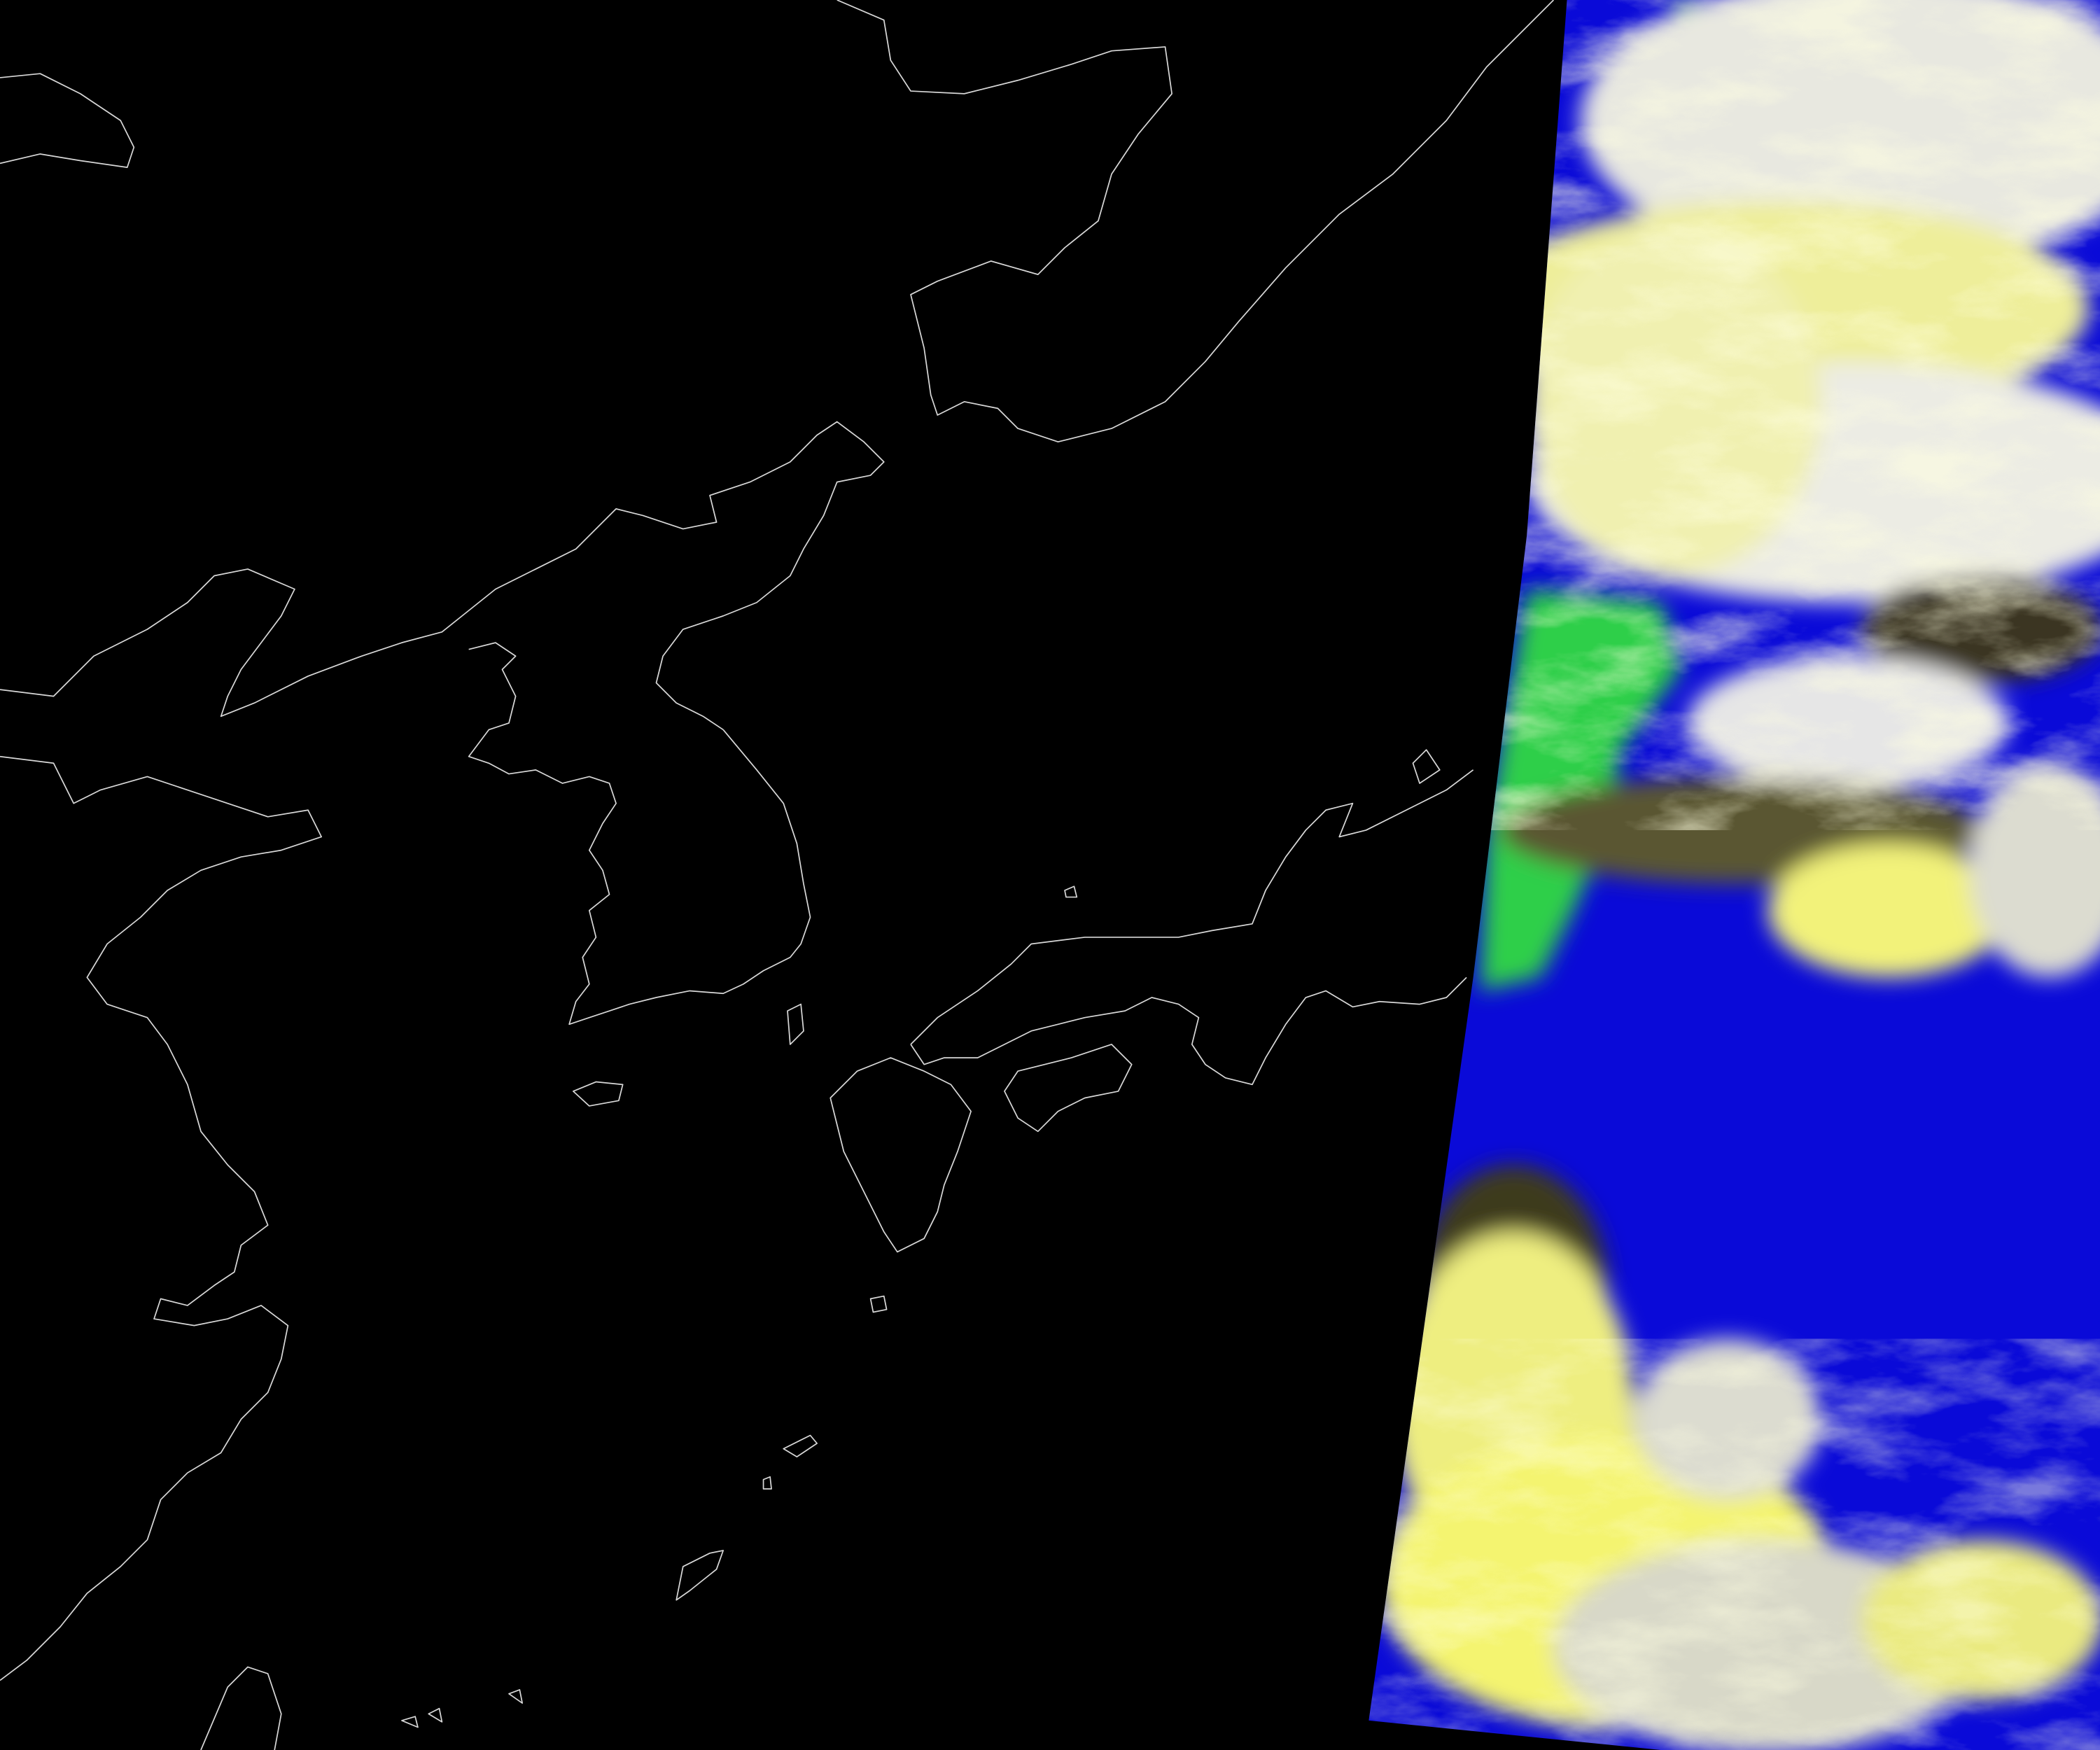  Describe the element at coordinates (161, 1218) in the screenshot. I see `coastline-china-east` at that location.